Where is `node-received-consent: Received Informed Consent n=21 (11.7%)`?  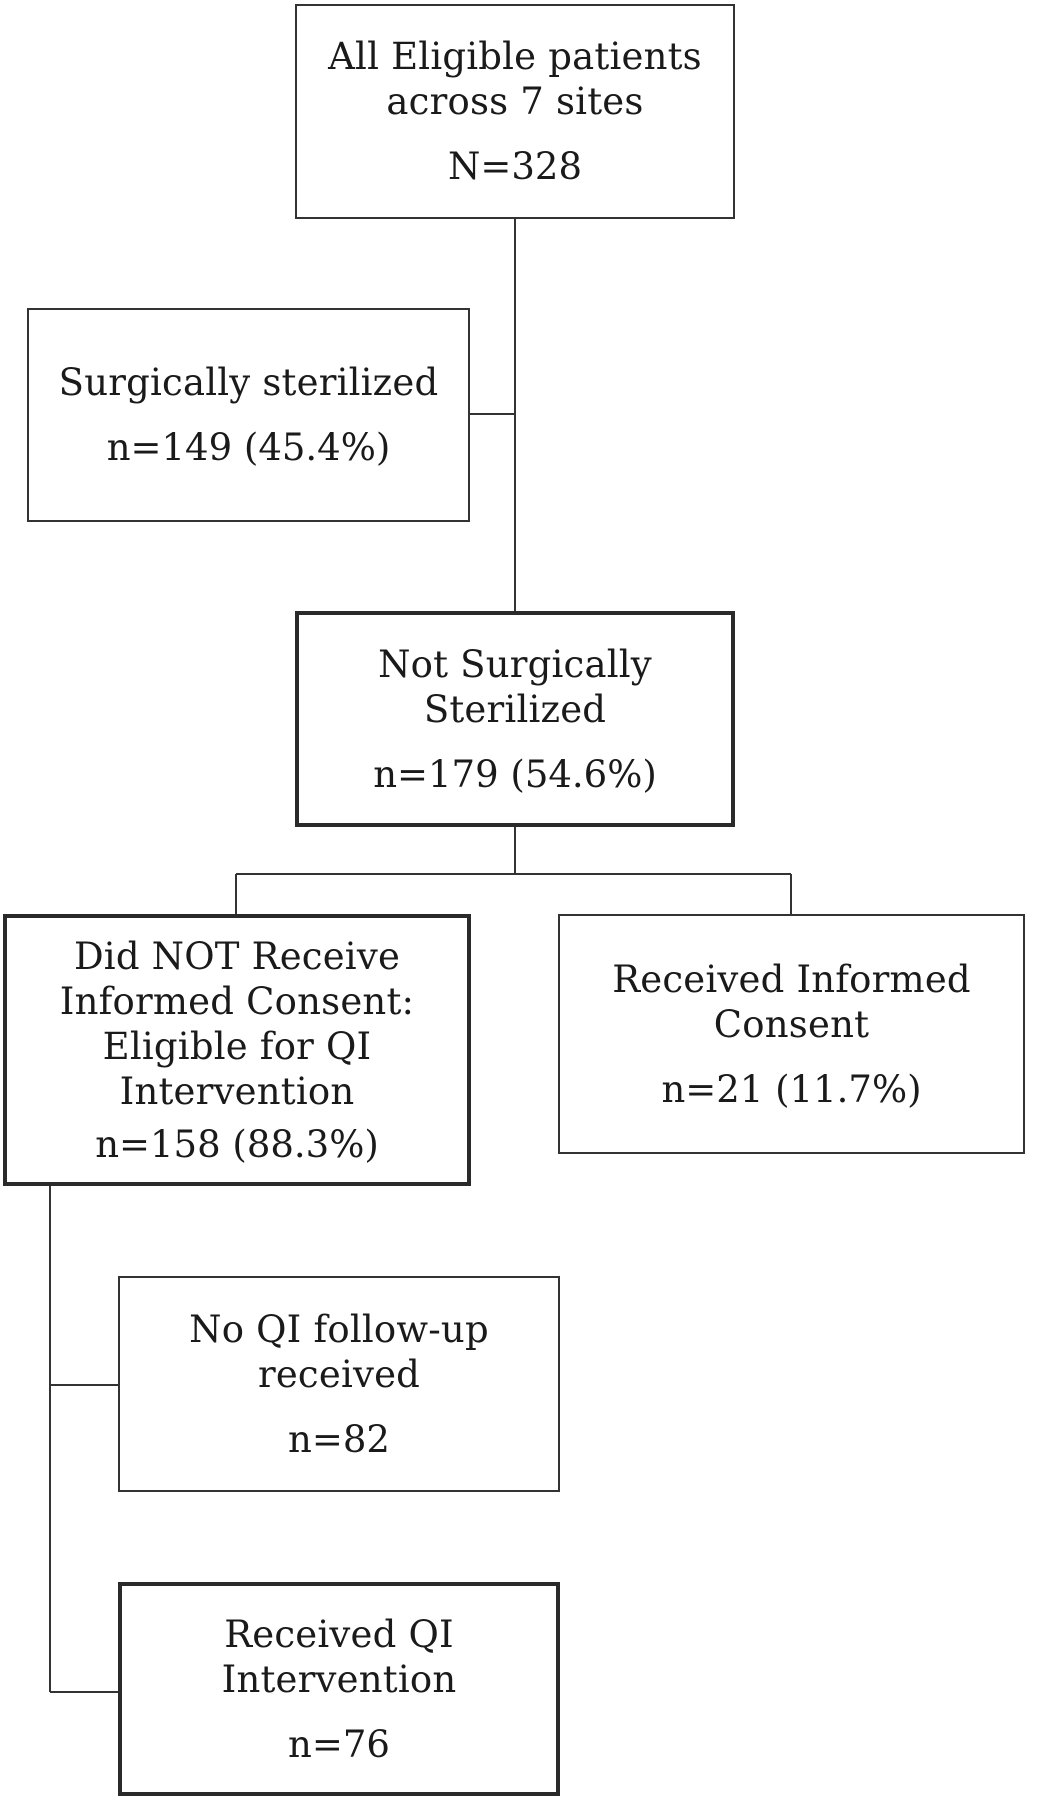
node-received-consent: Received Informed Consent n=21 (11.7%) is located at coordinates (791, 1034).